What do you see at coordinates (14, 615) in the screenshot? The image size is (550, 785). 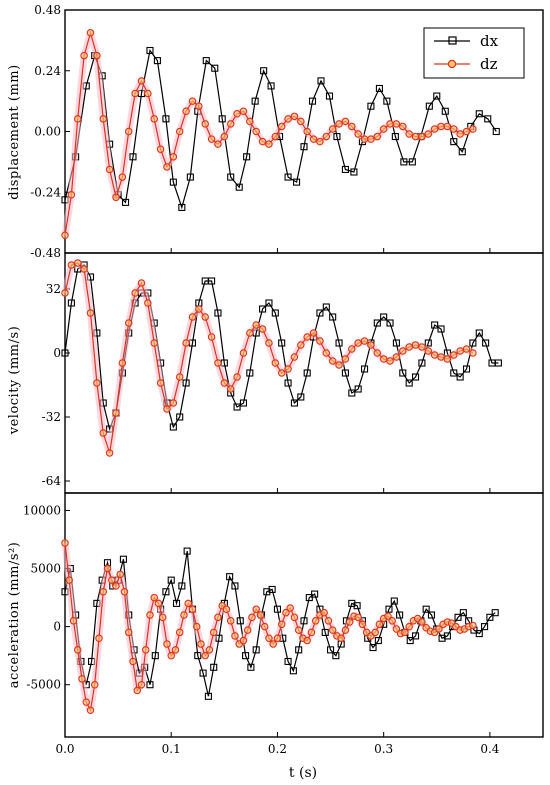 I see `y-axis-label: acceleration (mm/s²)` at bounding box center [14, 615].